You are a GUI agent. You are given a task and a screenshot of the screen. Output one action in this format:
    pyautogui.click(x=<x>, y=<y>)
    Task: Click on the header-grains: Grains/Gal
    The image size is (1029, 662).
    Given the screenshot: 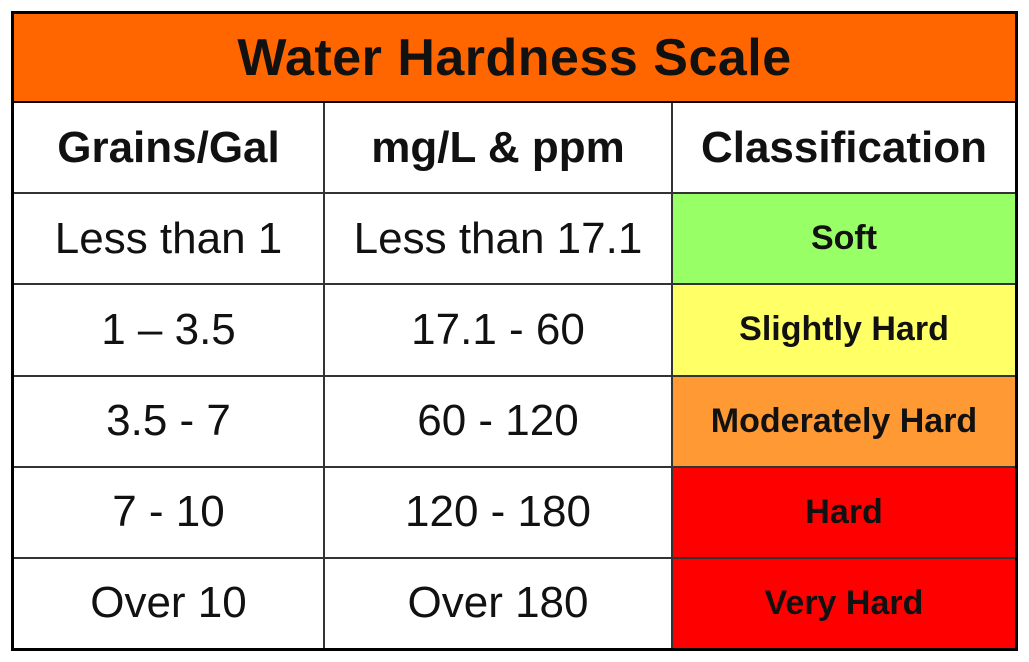 What is the action you would take?
    pyautogui.click(x=169, y=148)
    